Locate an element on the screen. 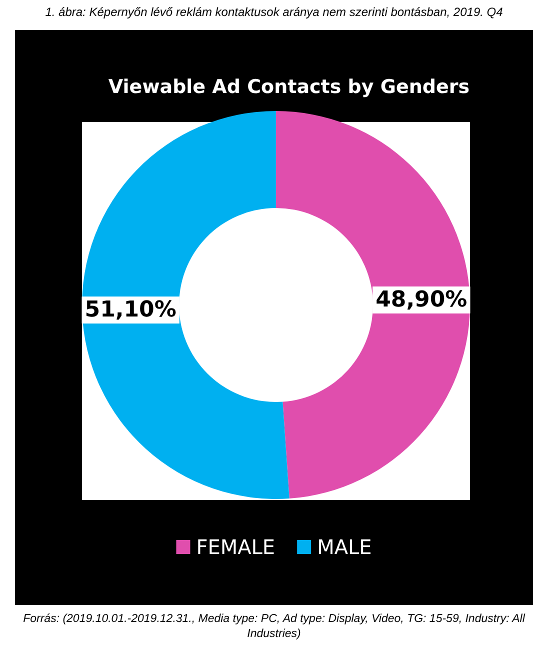 The height and width of the screenshot is (657, 548). text: 1. ábra: Képernyőn lévő reklám kontaktusok aránya nem szerinti bontásban, 2019. Q4 is located at coordinates (274, 12).